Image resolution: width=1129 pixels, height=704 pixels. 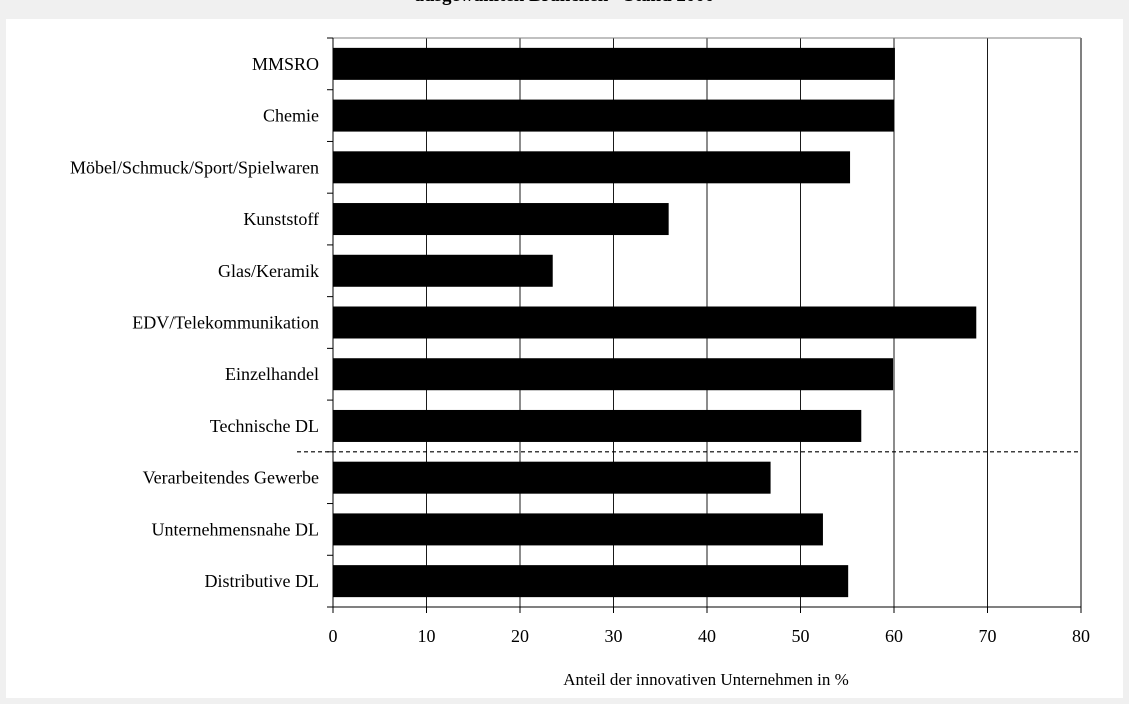 What do you see at coordinates (427, 636) in the screenshot?
I see `x-tick-label-10: 10` at bounding box center [427, 636].